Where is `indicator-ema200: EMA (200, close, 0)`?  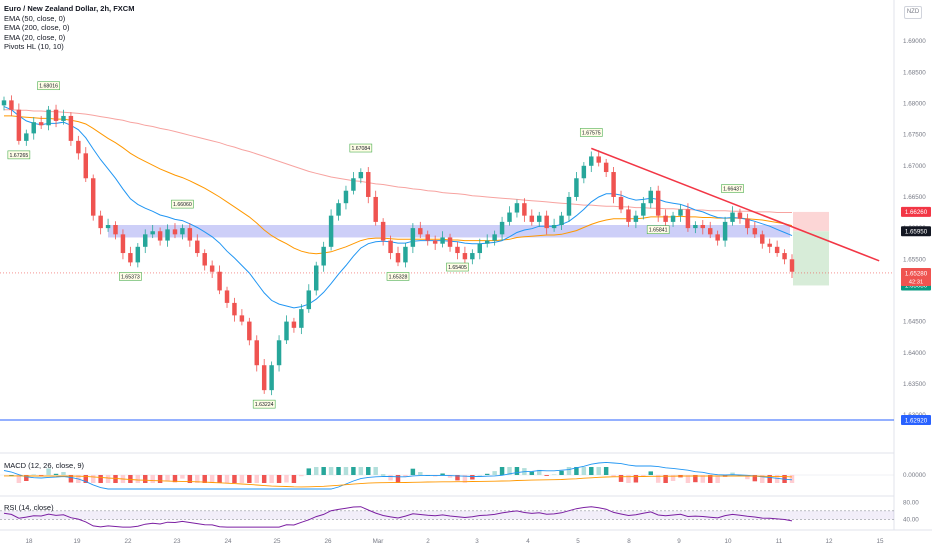
indicator-ema200: EMA (200, close, 0) is located at coordinates (37, 28).